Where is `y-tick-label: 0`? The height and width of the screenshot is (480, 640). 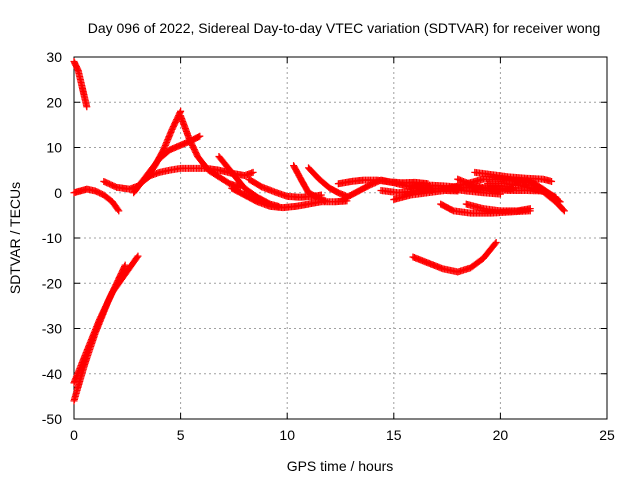 y-tick-label: 0 is located at coordinates (58, 193).